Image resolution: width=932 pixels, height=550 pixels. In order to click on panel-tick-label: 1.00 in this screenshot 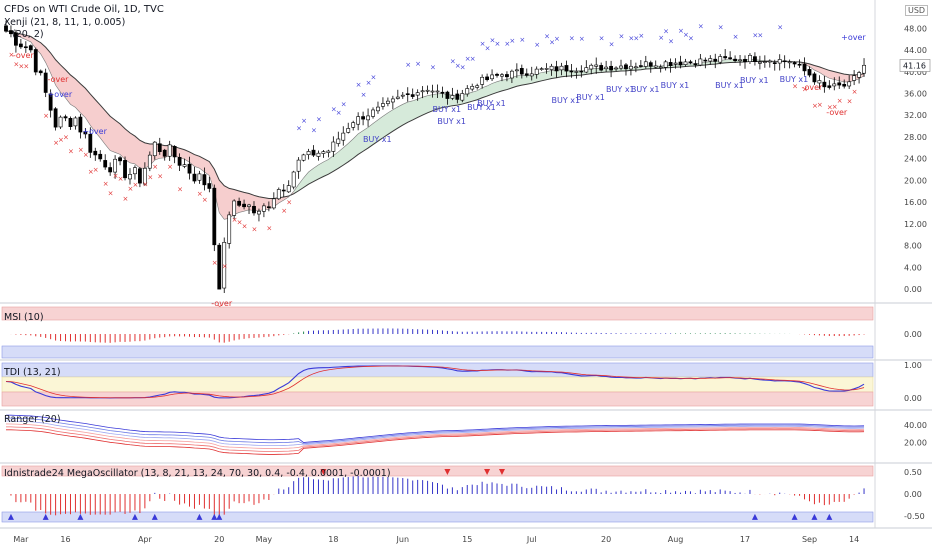, I will do `click(913, 365)`.